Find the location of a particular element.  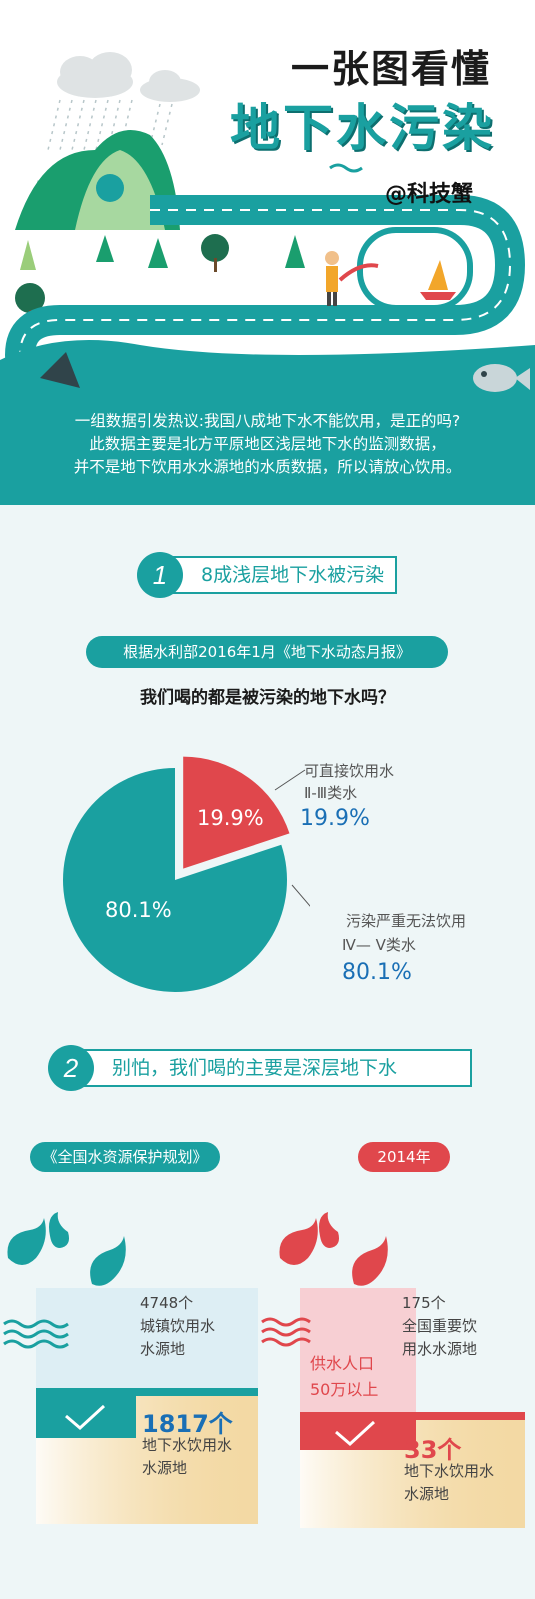

intro-line: 并不是地下饮用水水源地的水质数据，所以请放心饮用。 is located at coordinates (267, 467).